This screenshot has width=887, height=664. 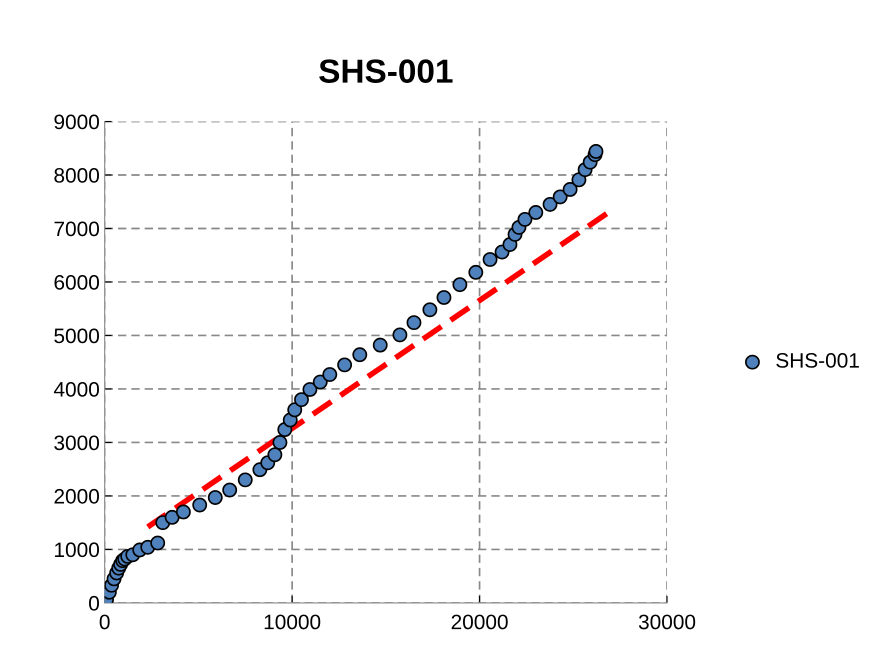 I want to click on y-tick-label: 9000, so click(x=76, y=122).